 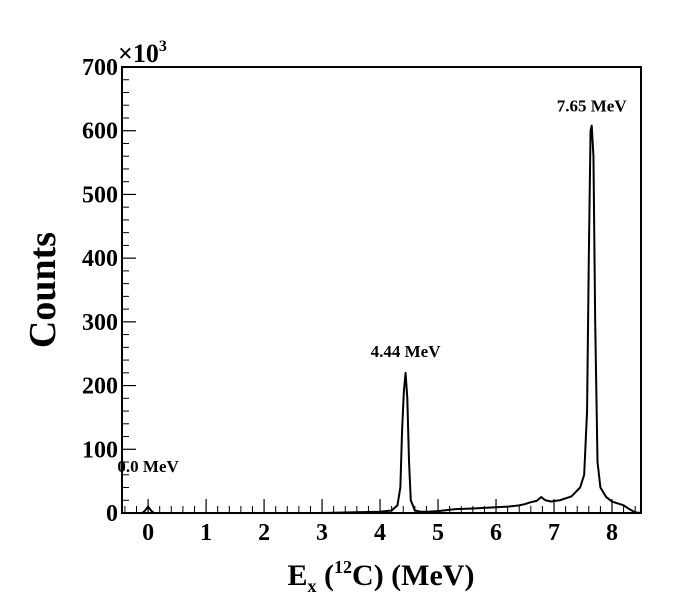 I want to click on x-tick-label: 7, so click(x=554, y=533).